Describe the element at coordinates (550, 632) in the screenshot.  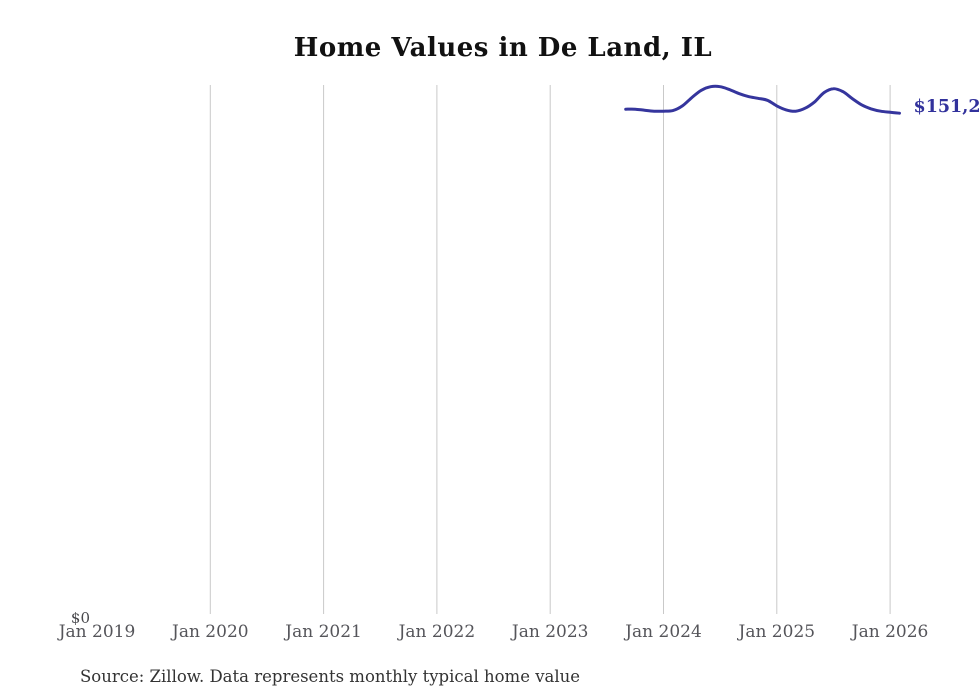
I see `x-tick-label: Jan 2023` at that location.